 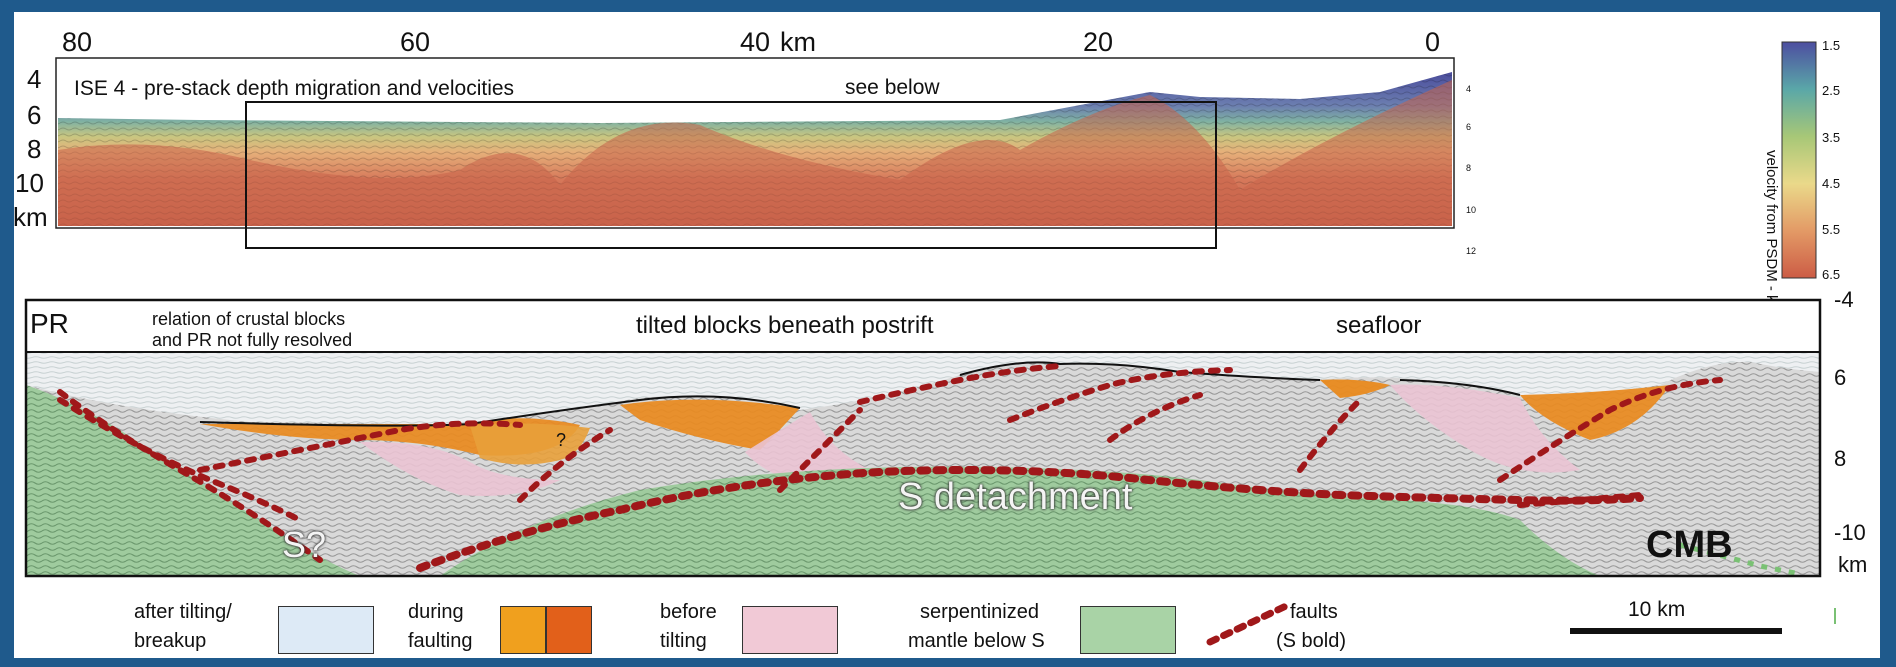 I want to click on colorbar-tick: 5.5, so click(x=1831, y=229).